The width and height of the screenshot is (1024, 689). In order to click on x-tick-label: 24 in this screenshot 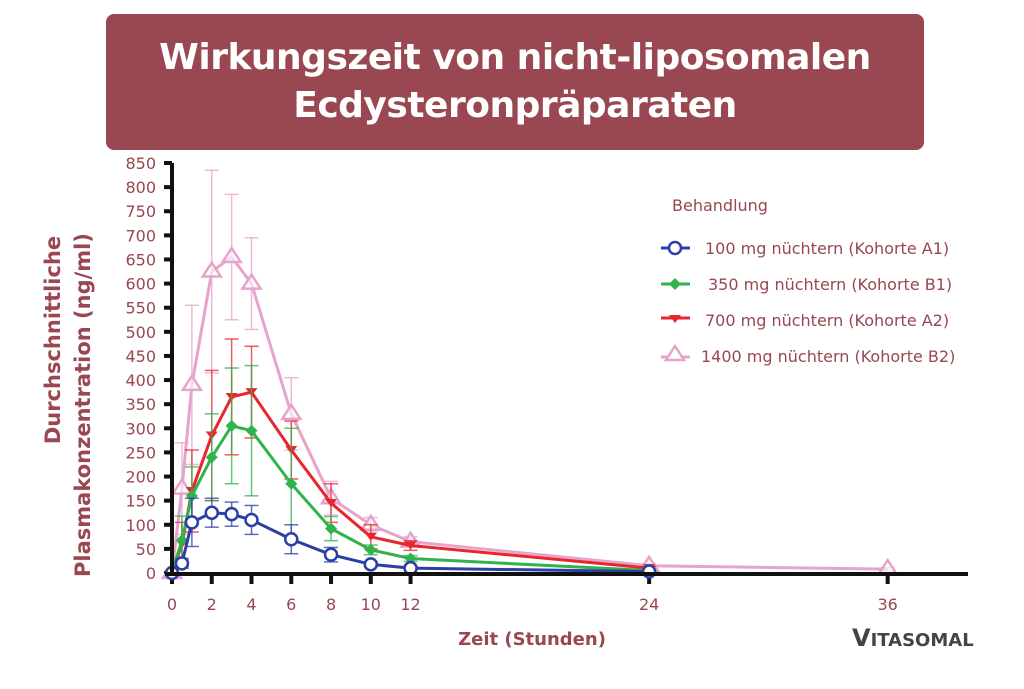, I will do `click(649, 604)`.